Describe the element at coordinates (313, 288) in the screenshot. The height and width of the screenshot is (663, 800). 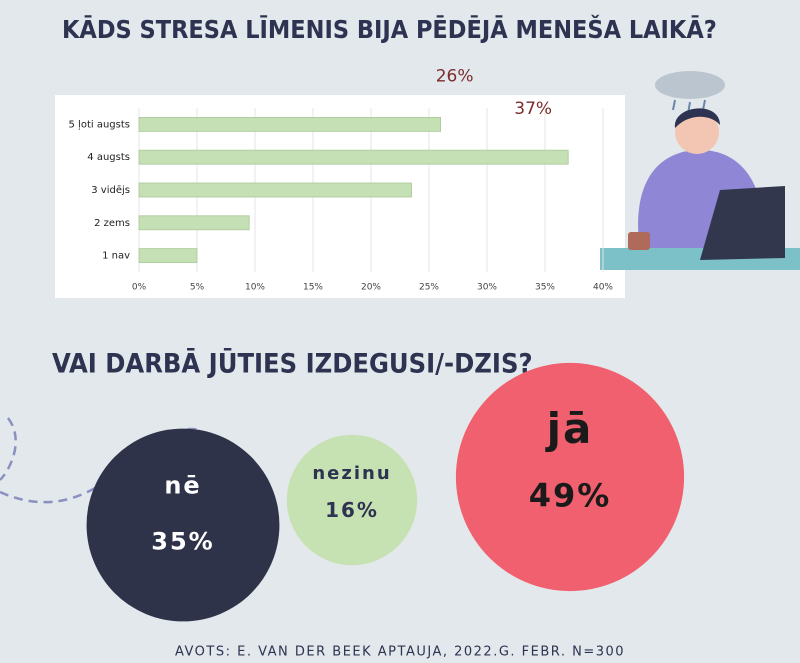
I see `x-tick-label: 15%` at that location.